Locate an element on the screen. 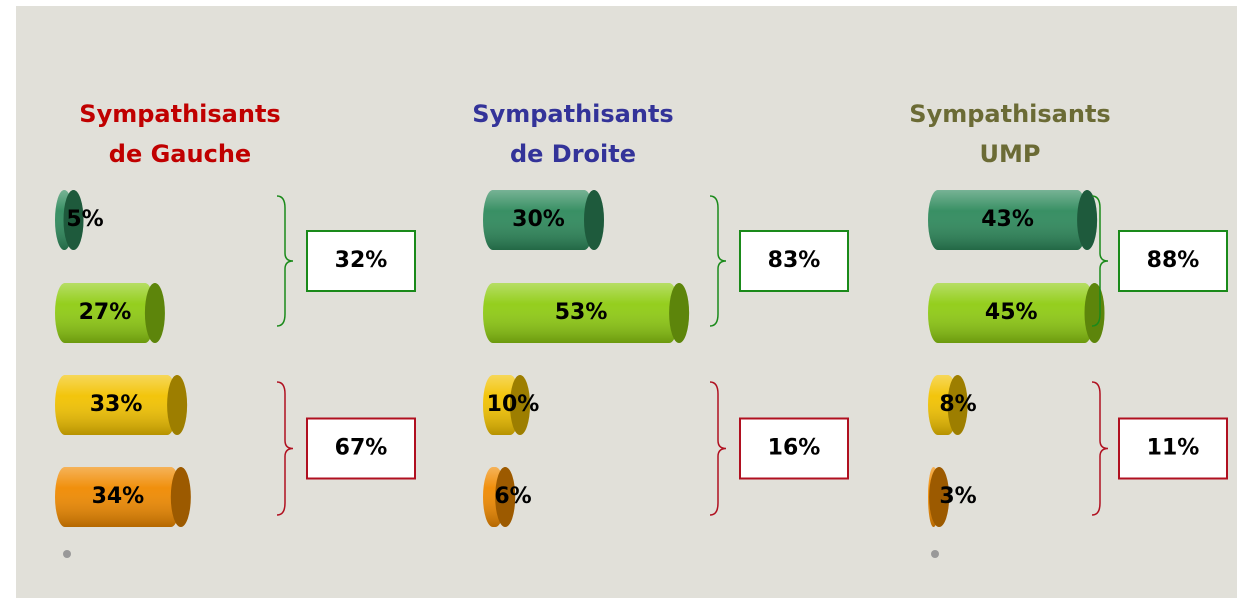 Image resolution: width=1238 pixels, height=599 pixels. value-label: 3% is located at coordinates (957, 496).